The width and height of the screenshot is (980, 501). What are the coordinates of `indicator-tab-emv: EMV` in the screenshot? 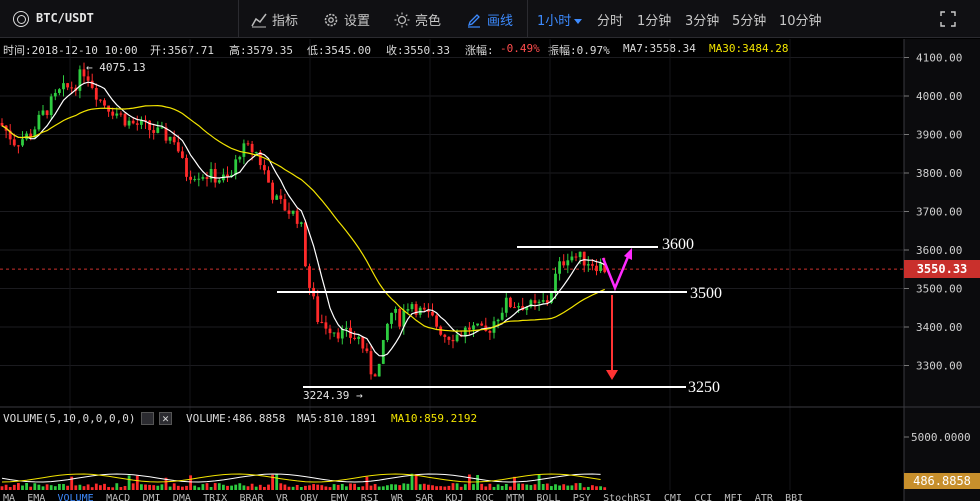 It's located at (339, 497).